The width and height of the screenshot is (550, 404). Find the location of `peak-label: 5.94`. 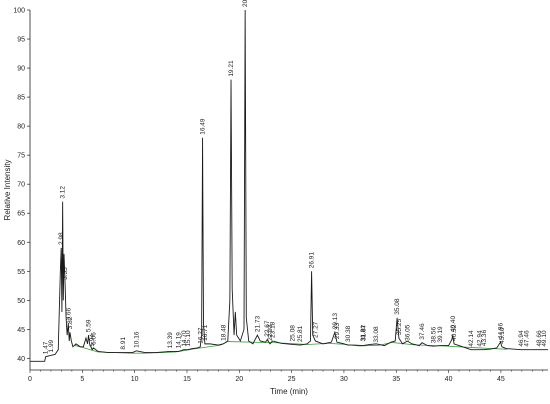

peak-label: 5.94 is located at coordinates (92, 340).